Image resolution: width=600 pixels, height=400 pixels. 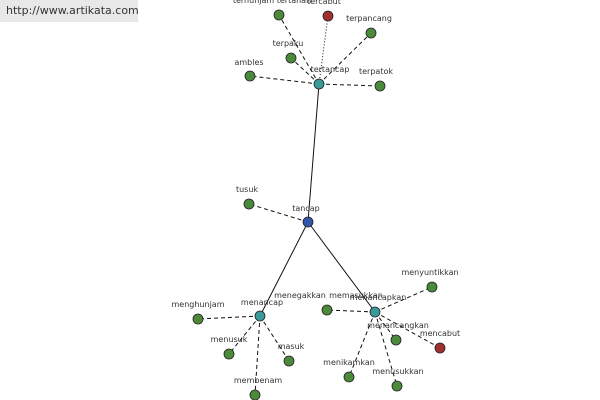 I want to click on node-label: masuk, so click(x=291, y=346).